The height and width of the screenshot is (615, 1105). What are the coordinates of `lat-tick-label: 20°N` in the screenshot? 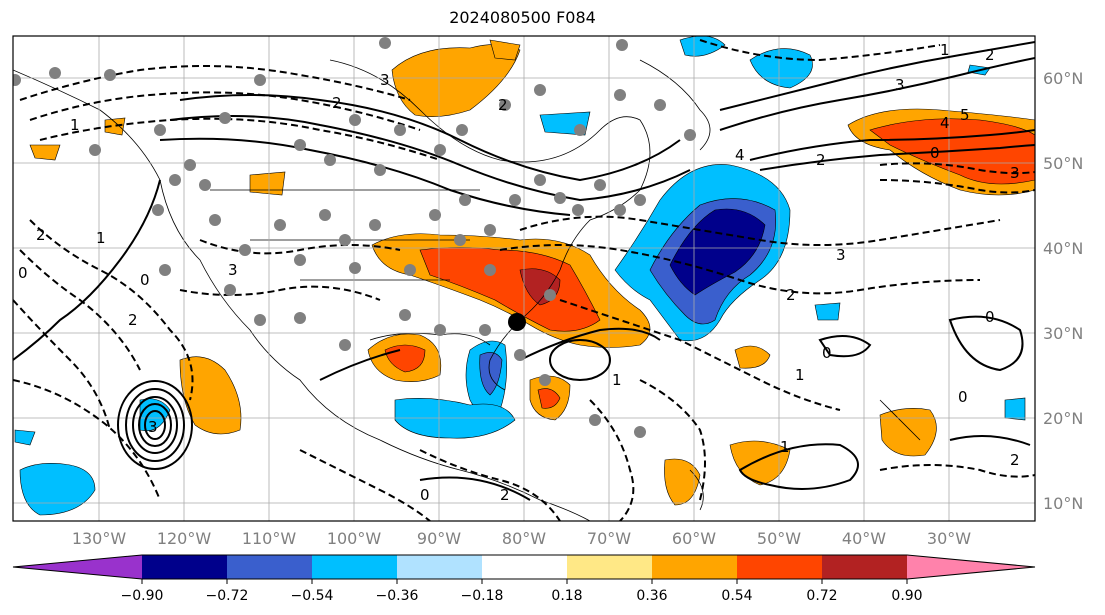 It's located at (1063, 418).